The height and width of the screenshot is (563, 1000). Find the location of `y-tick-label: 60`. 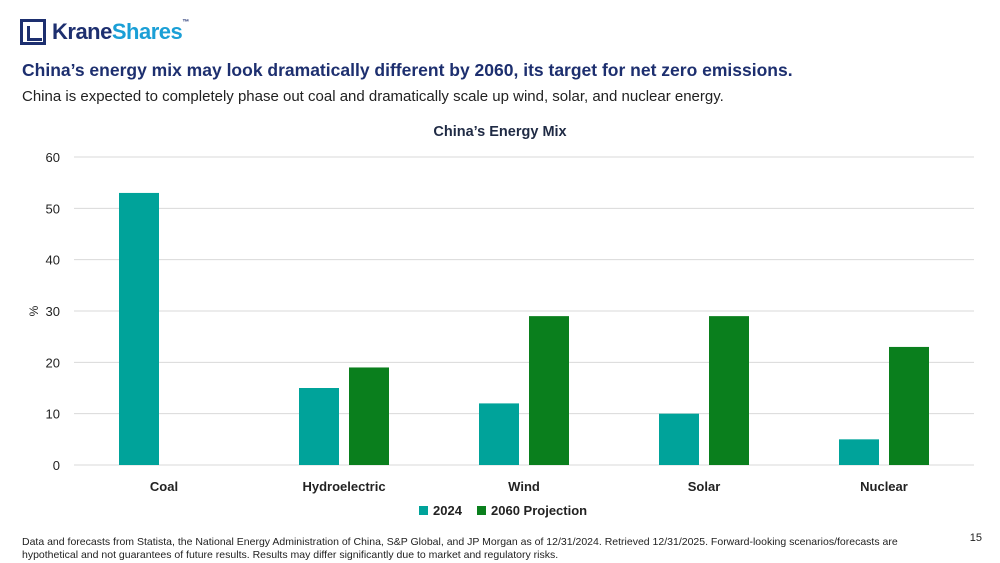

y-tick-label: 60 is located at coordinates (53, 157).